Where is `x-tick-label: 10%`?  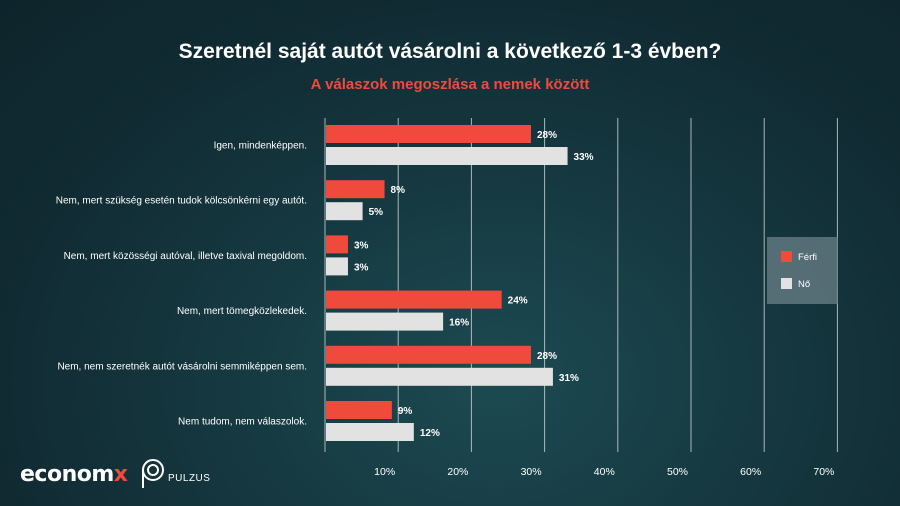 x-tick-label: 10% is located at coordinates (384, 472).